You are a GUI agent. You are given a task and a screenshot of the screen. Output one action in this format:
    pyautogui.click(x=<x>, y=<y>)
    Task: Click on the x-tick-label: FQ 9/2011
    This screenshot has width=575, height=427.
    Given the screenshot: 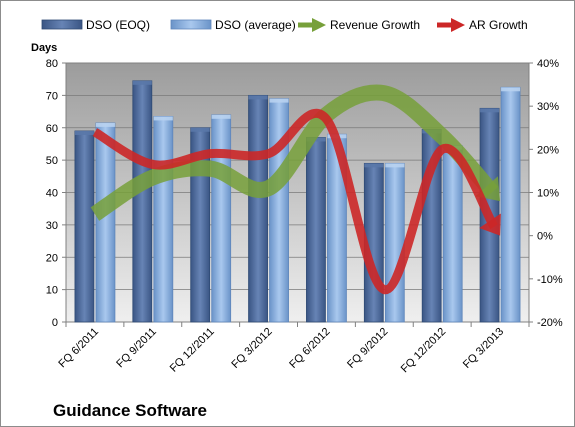 What is the action you would take?
    pyautogui.click(x=136, y=348)
    